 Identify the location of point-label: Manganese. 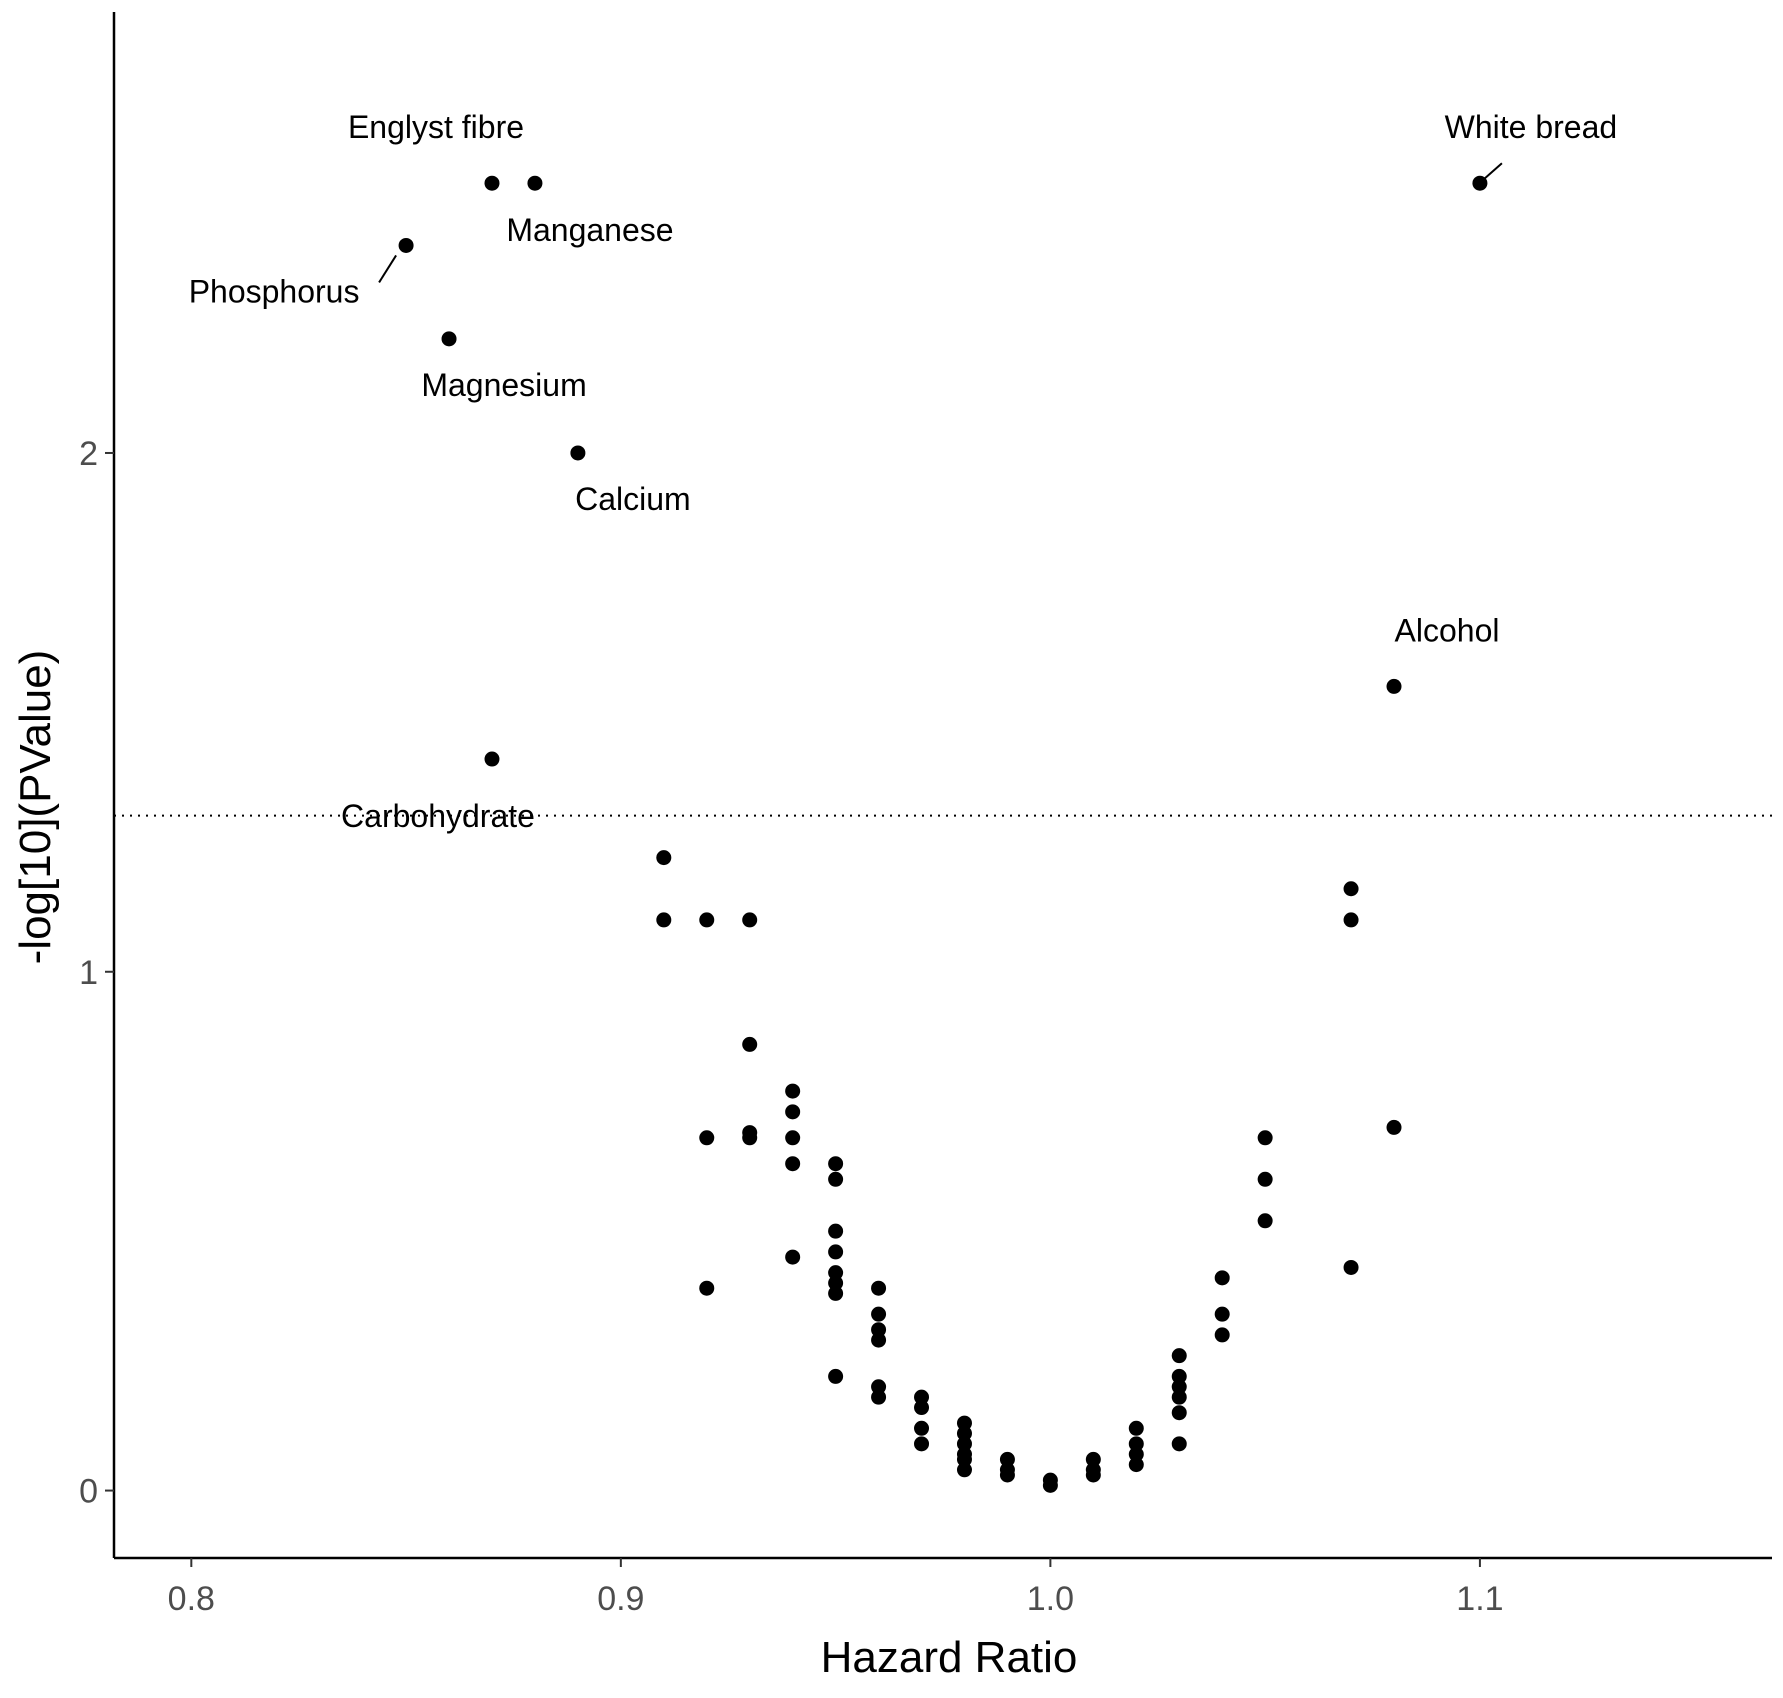
(589, 230).